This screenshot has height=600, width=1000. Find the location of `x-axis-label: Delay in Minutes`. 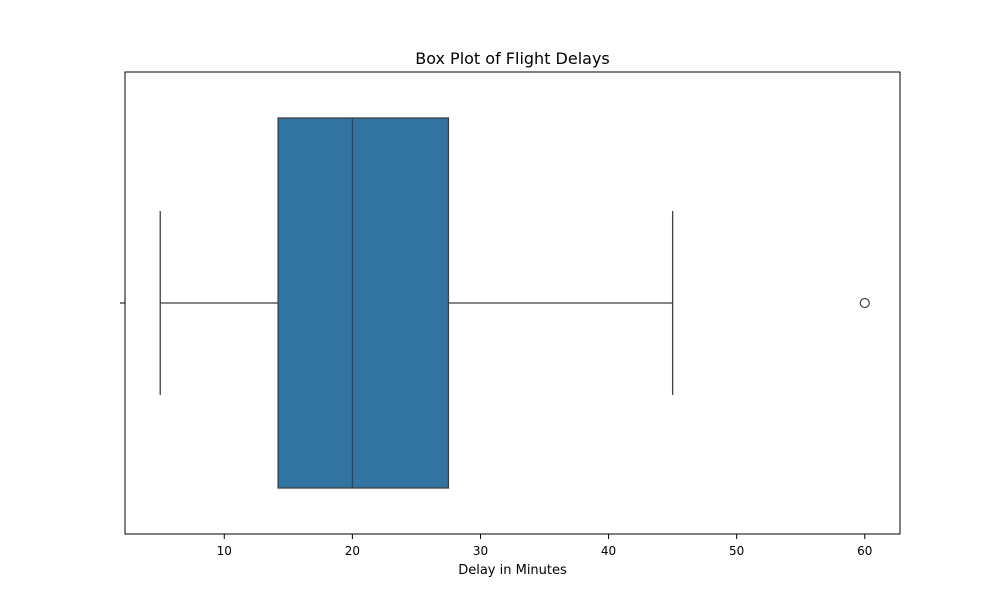

x-axis-label: Delay in Minutes is located at coordinates (512, 570).